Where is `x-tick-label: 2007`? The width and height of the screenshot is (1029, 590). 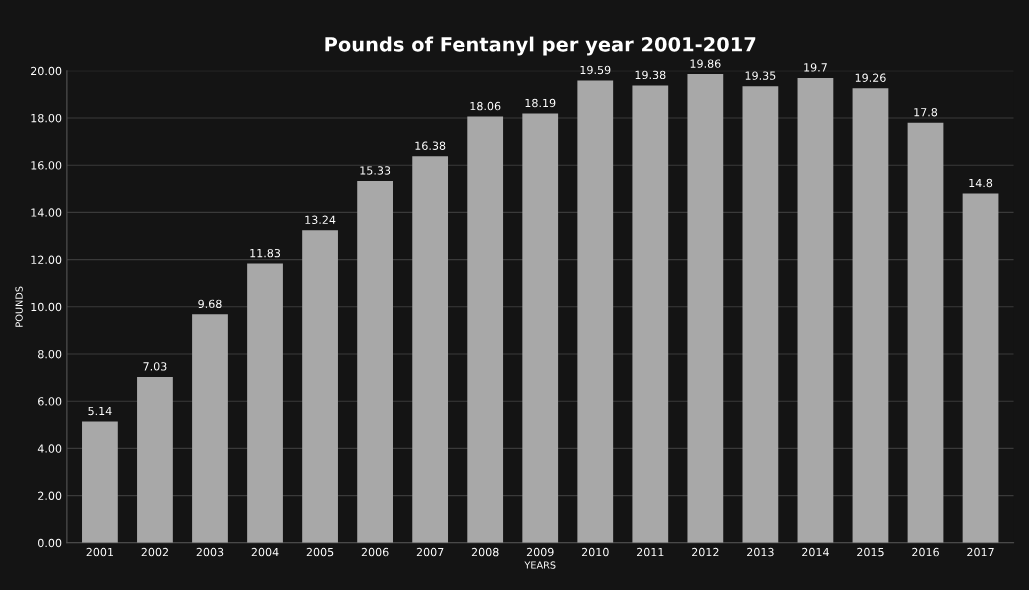
x-tick-label: 2007 is located at coordinates (430, 552).